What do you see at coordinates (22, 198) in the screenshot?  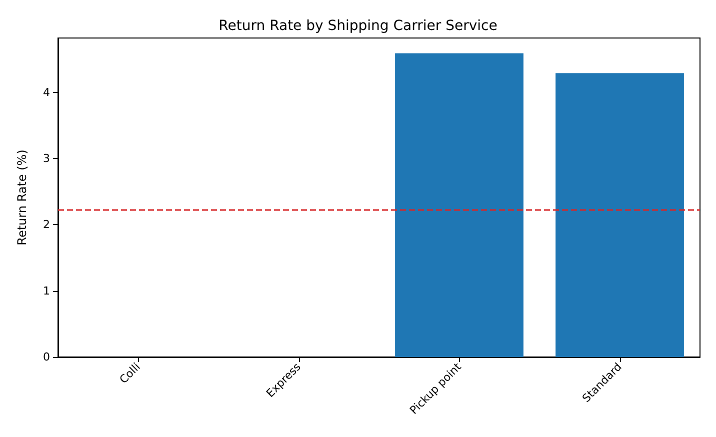 I see `y-axis-title: Return Rate (%)` at bounding box center [22, 198].